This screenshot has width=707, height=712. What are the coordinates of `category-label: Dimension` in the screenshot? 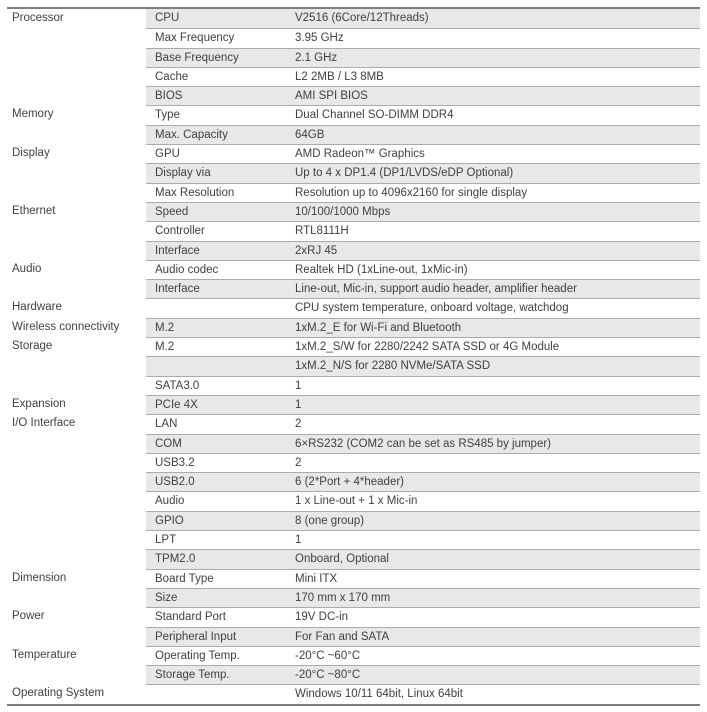 It's located at (39, 577).